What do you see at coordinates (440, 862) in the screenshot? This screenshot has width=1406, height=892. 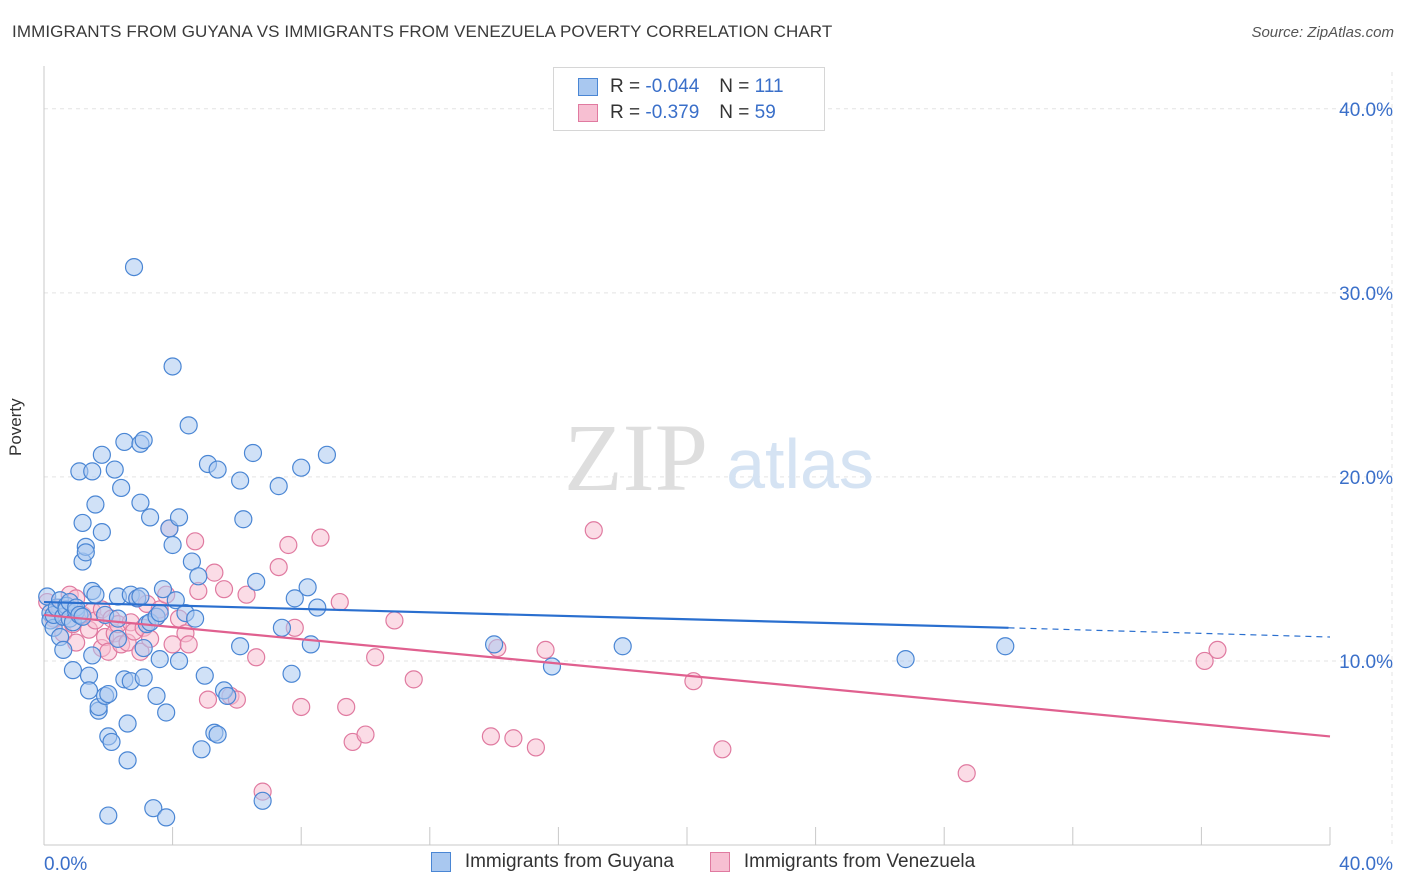 I see `guyana-legend-swatch` at bounding box center [440, 862].